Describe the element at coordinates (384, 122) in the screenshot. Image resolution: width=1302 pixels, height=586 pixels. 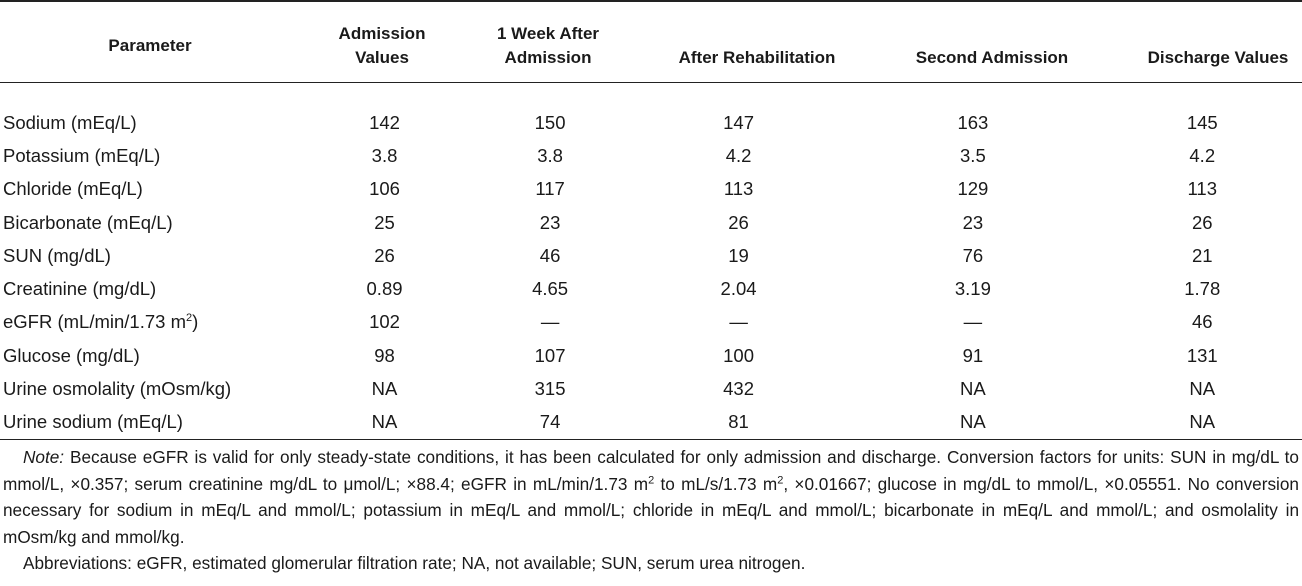
I see `value-cell: 142` at that location.